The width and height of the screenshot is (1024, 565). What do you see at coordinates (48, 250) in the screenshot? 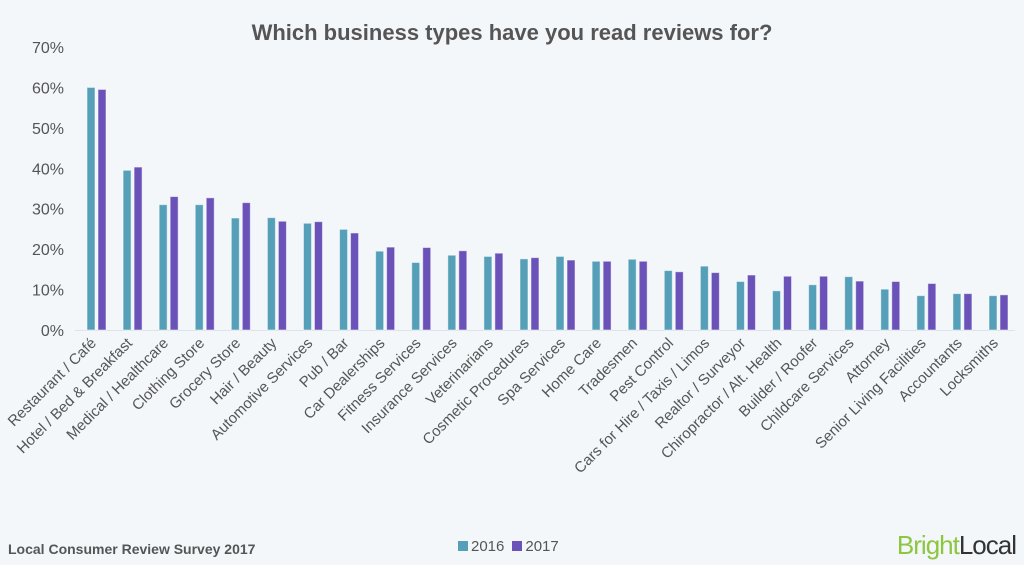
I see `y-tick-label: 20%` at bounding box center [48, 250].